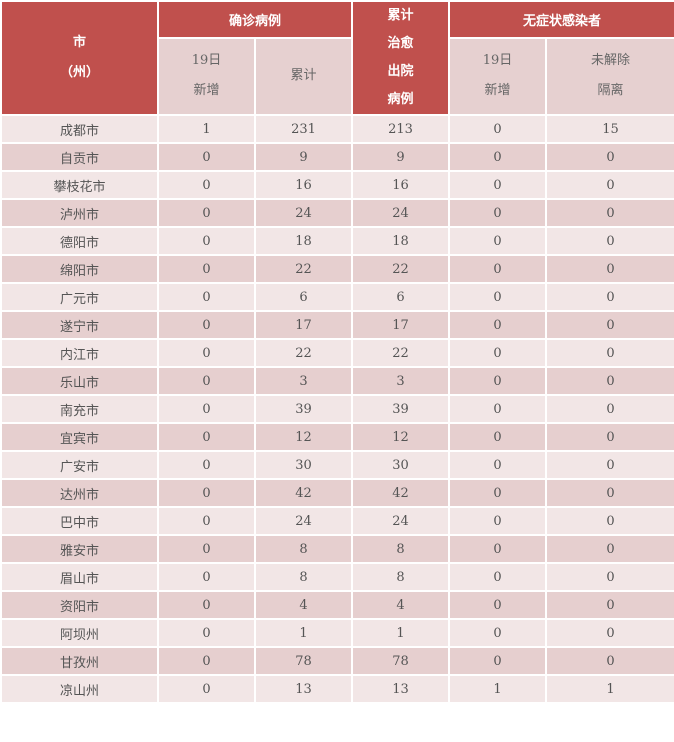 This screenshot has height=742, width=674. What do you see at coordinates (401, 409) in the screenshot?
I see `recovered-cell: 39` at bounding box center [401, 409].